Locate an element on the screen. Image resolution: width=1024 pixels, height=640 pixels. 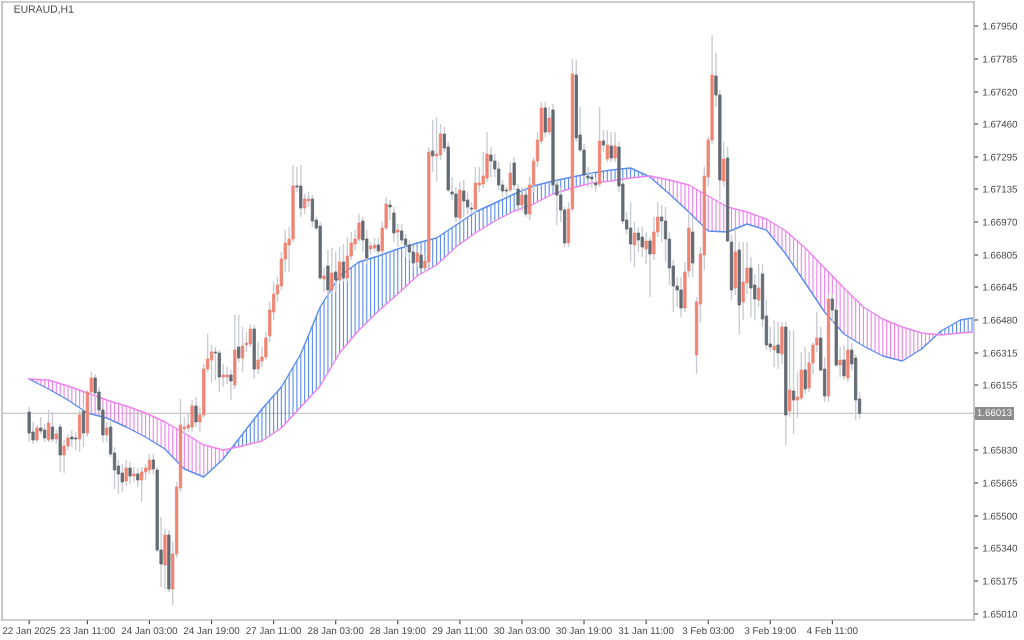
x-tick-label: 3 Feb 03:00 is located at coordinates (708, 630).